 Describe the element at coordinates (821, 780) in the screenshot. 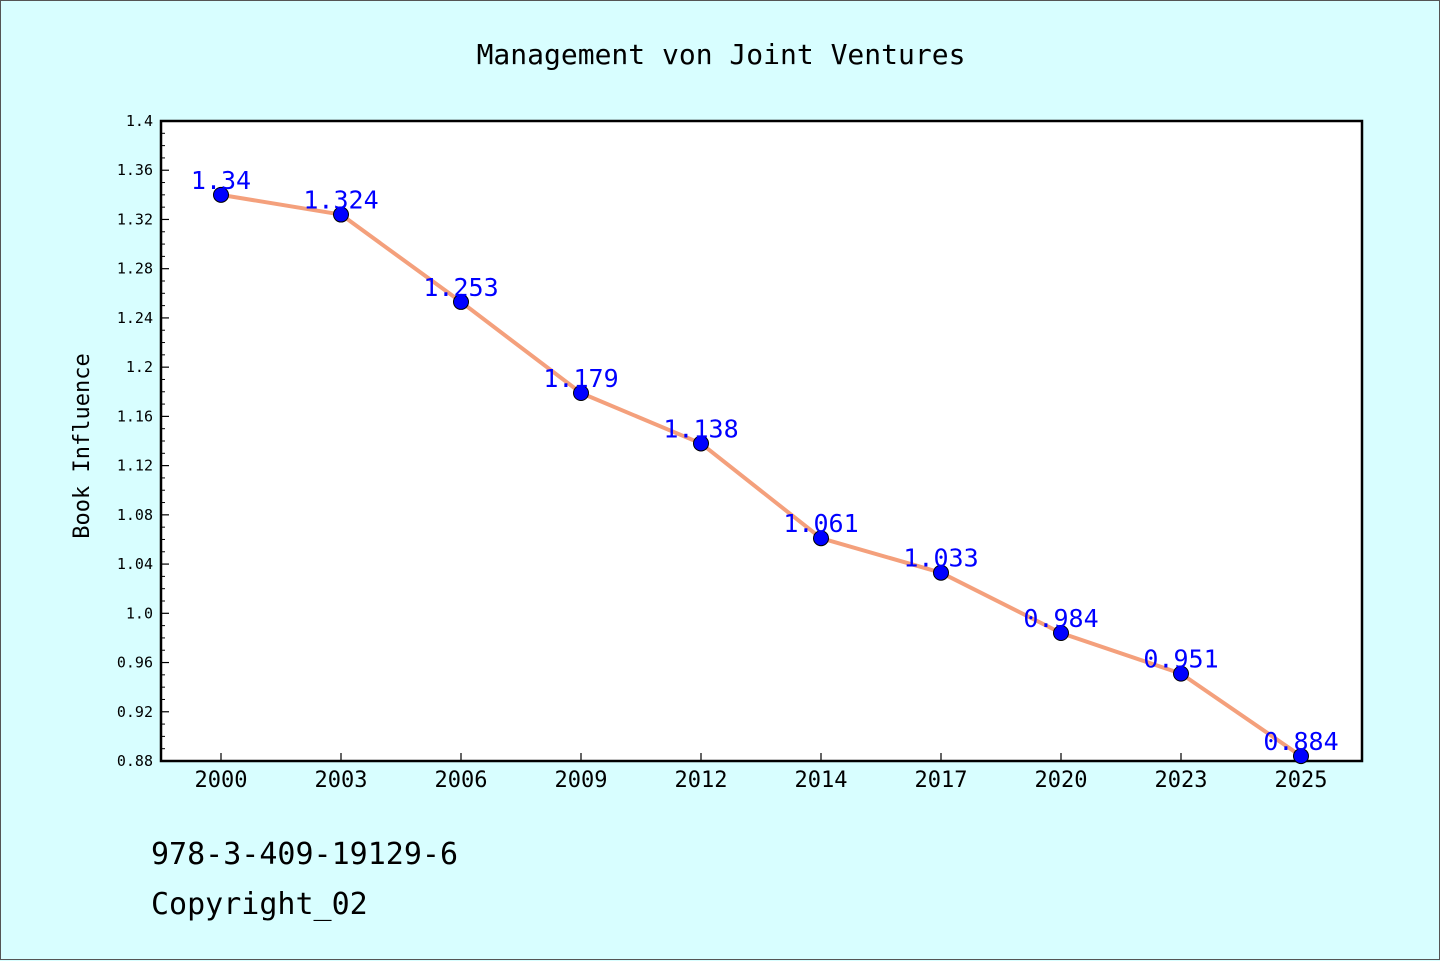

I see `x-tick-label: 2014` at that location.